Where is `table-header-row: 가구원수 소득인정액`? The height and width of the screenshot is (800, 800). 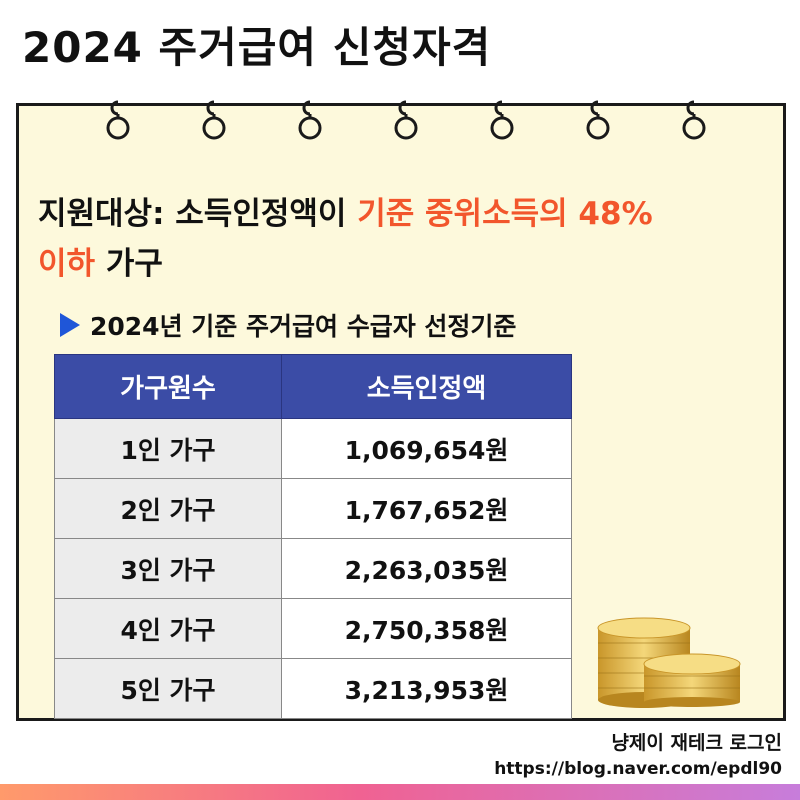
table-header-row: 가구원수 소득인정액 is located at coordinates (313, 386).